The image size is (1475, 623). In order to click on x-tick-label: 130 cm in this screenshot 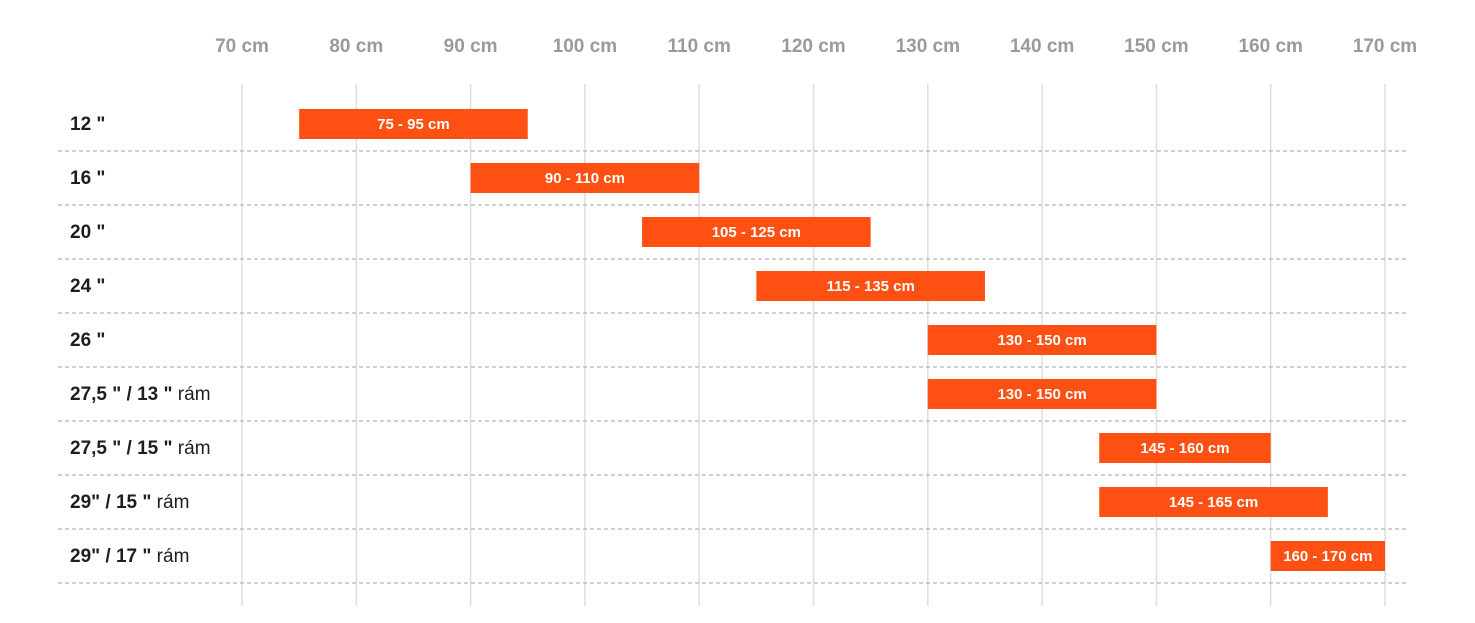, I will do `click(928, 46)`.